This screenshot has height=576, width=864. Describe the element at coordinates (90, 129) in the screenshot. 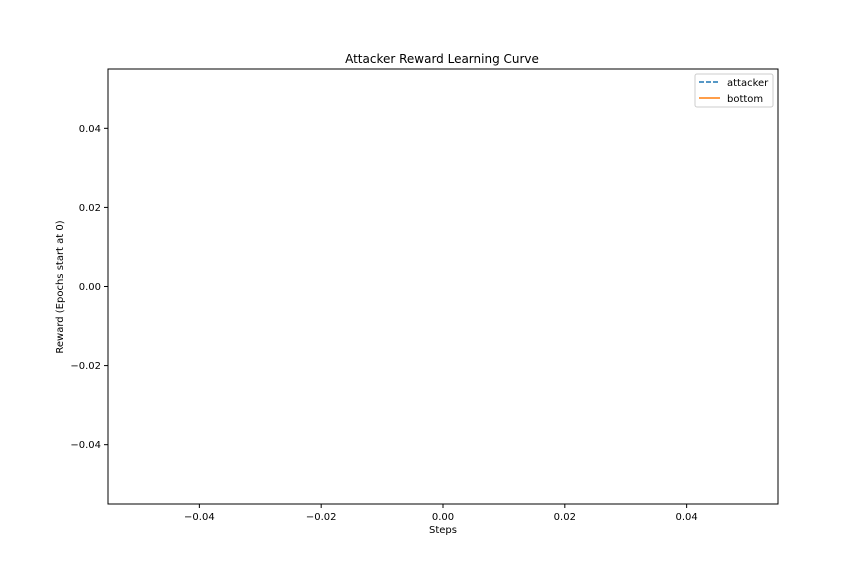

I see `y-tick-label: 0.04` at that location.